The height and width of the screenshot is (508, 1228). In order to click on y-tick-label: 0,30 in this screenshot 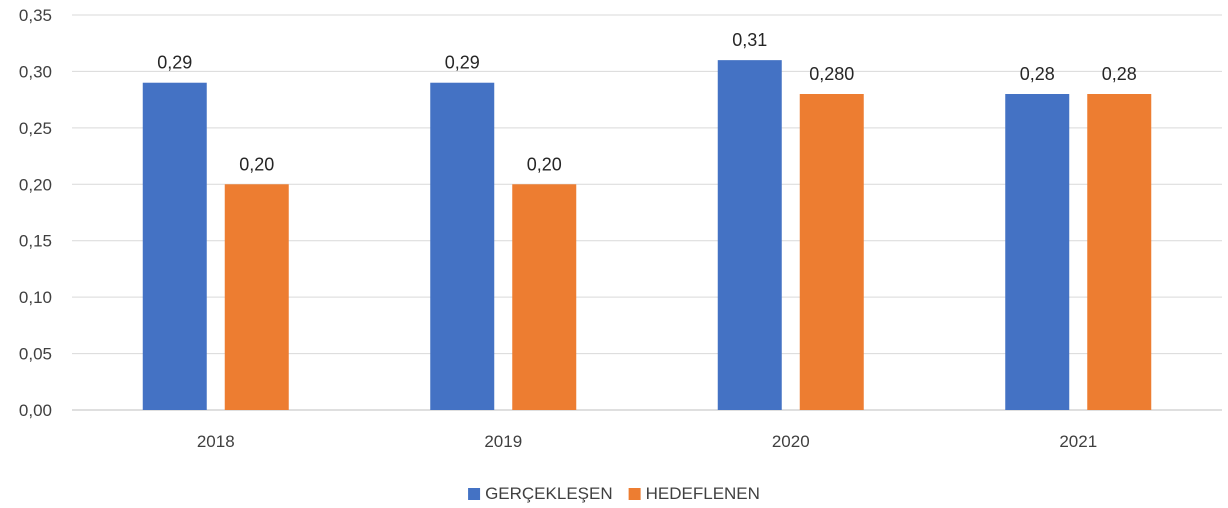, I will do `click(35, 71)`.